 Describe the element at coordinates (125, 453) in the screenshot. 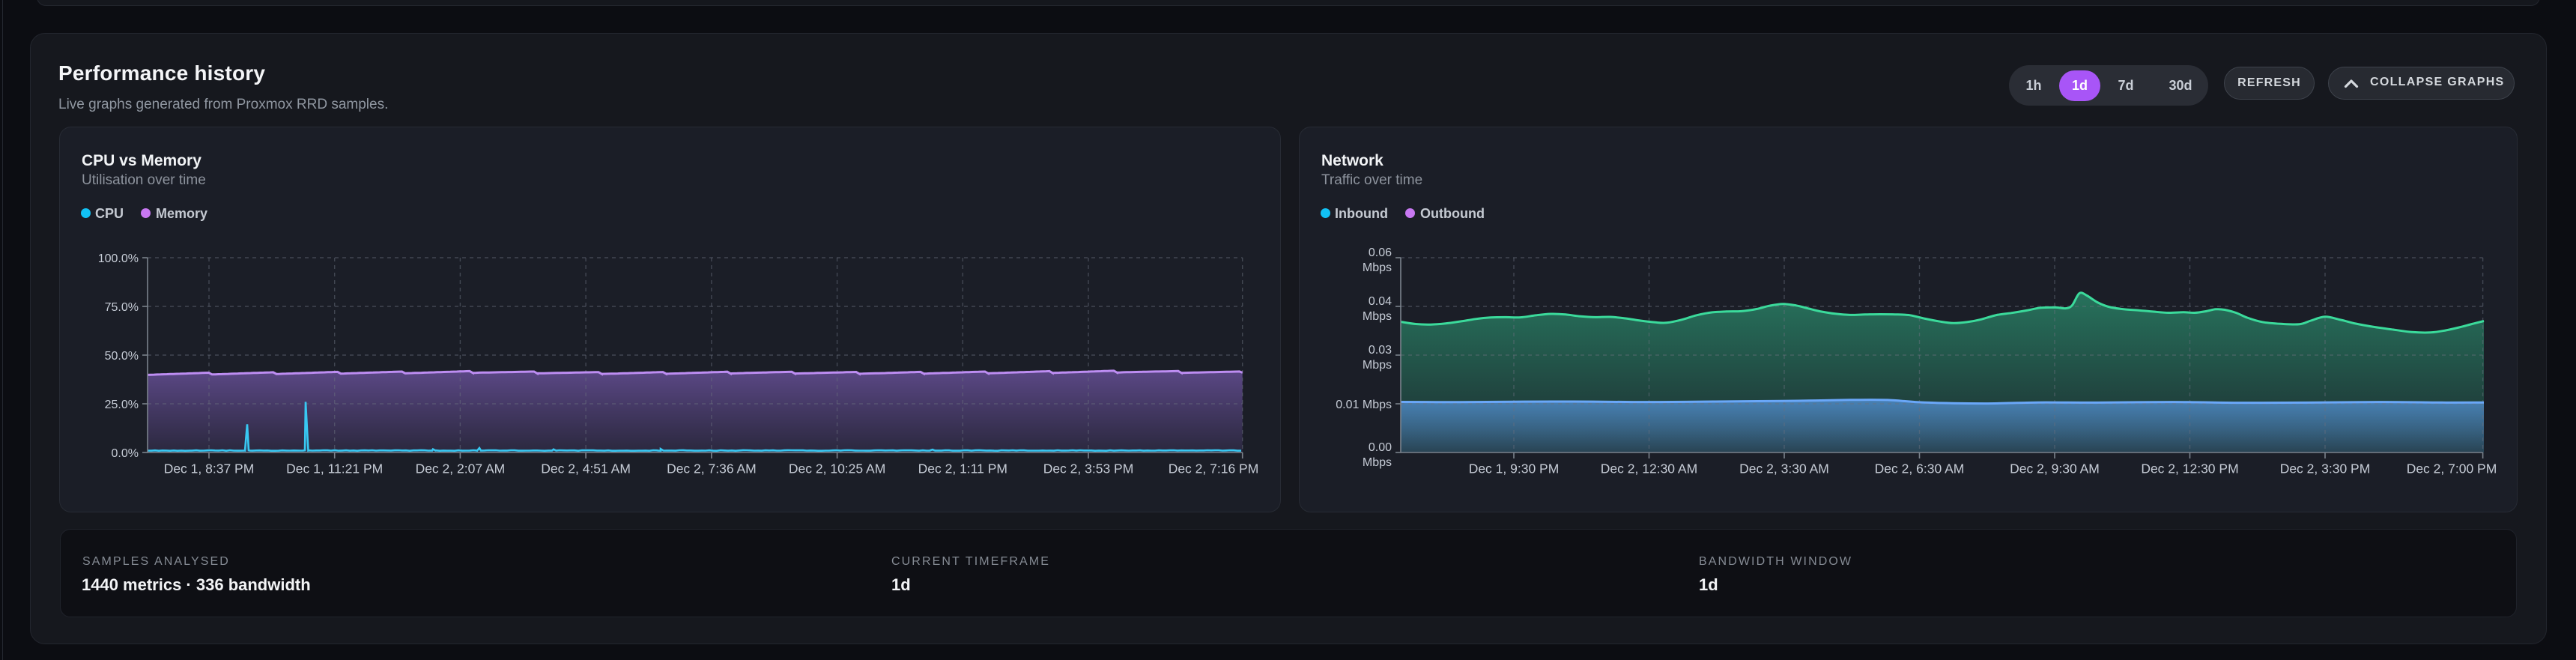

I see `svg-text: 0.0%` at that location.